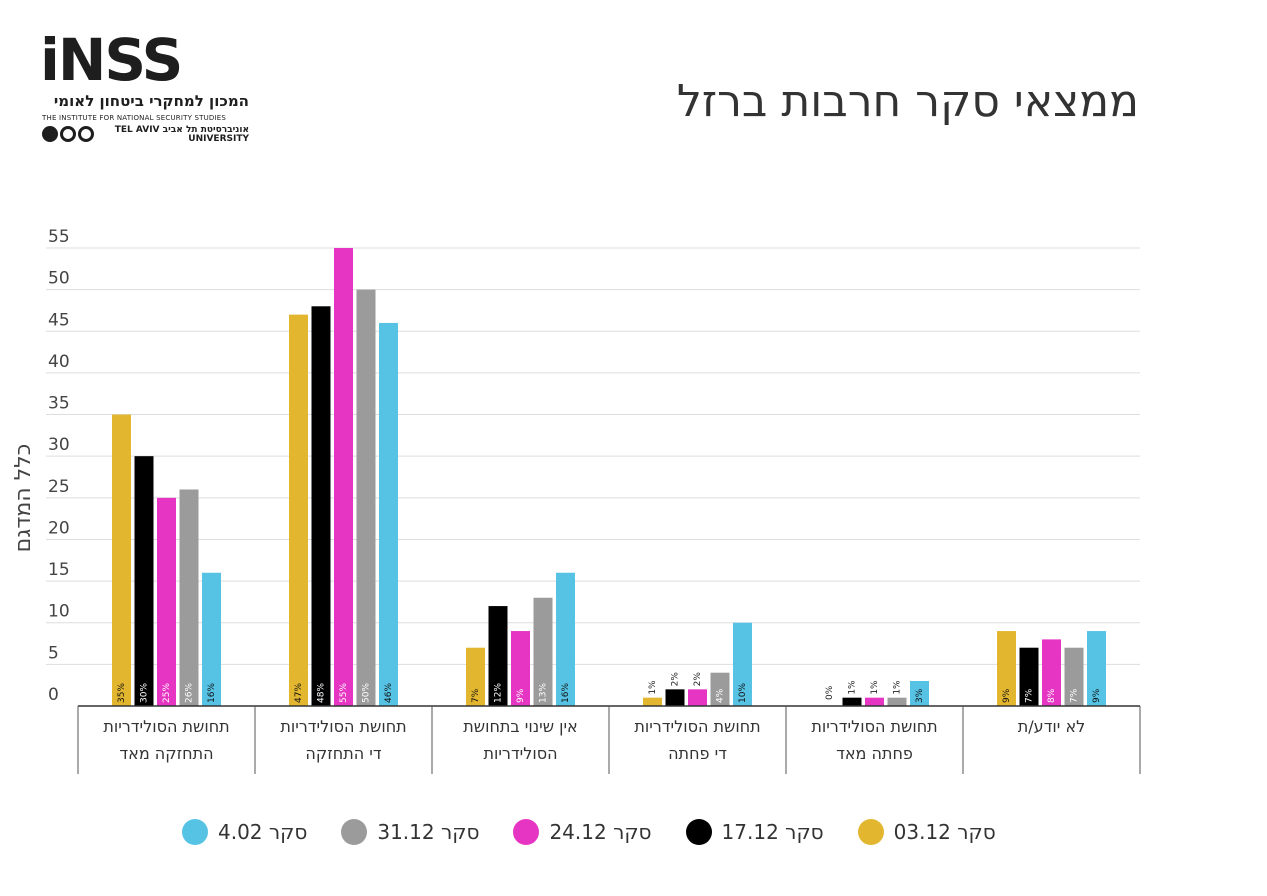  I want to click on legend-label-3: סקר 31.12, so click(428, 832).